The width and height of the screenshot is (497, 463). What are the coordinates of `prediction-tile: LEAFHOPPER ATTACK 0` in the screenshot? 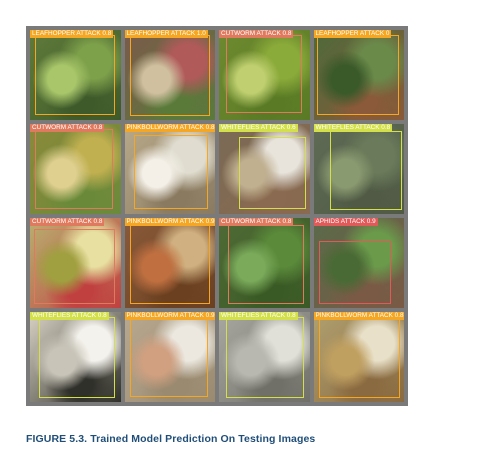 It's located at (358, 75).